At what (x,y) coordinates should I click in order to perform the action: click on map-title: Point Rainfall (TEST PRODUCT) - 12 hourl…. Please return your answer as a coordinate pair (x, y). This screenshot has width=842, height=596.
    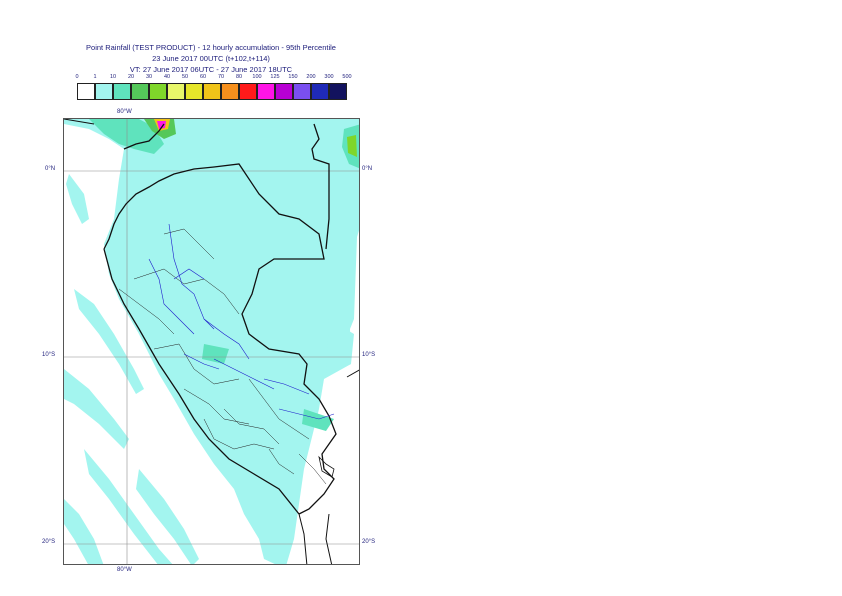
    Looking at the image, I should click on (211, 47).